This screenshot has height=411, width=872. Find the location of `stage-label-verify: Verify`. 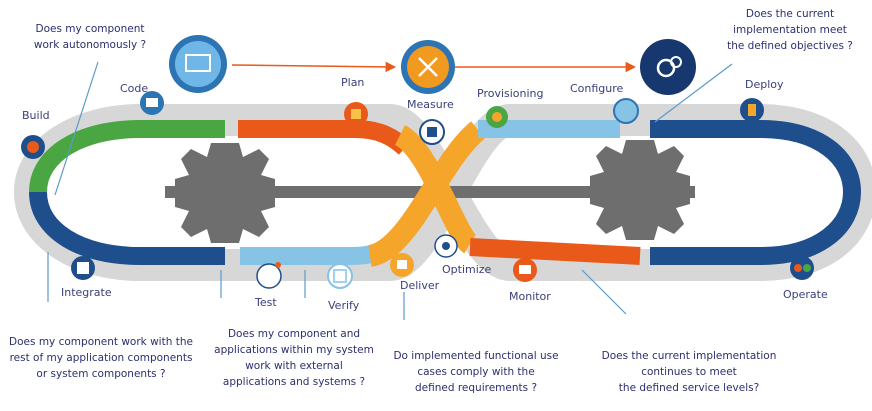

stage-label-verify: Verify is located at coordinates (344, 305).